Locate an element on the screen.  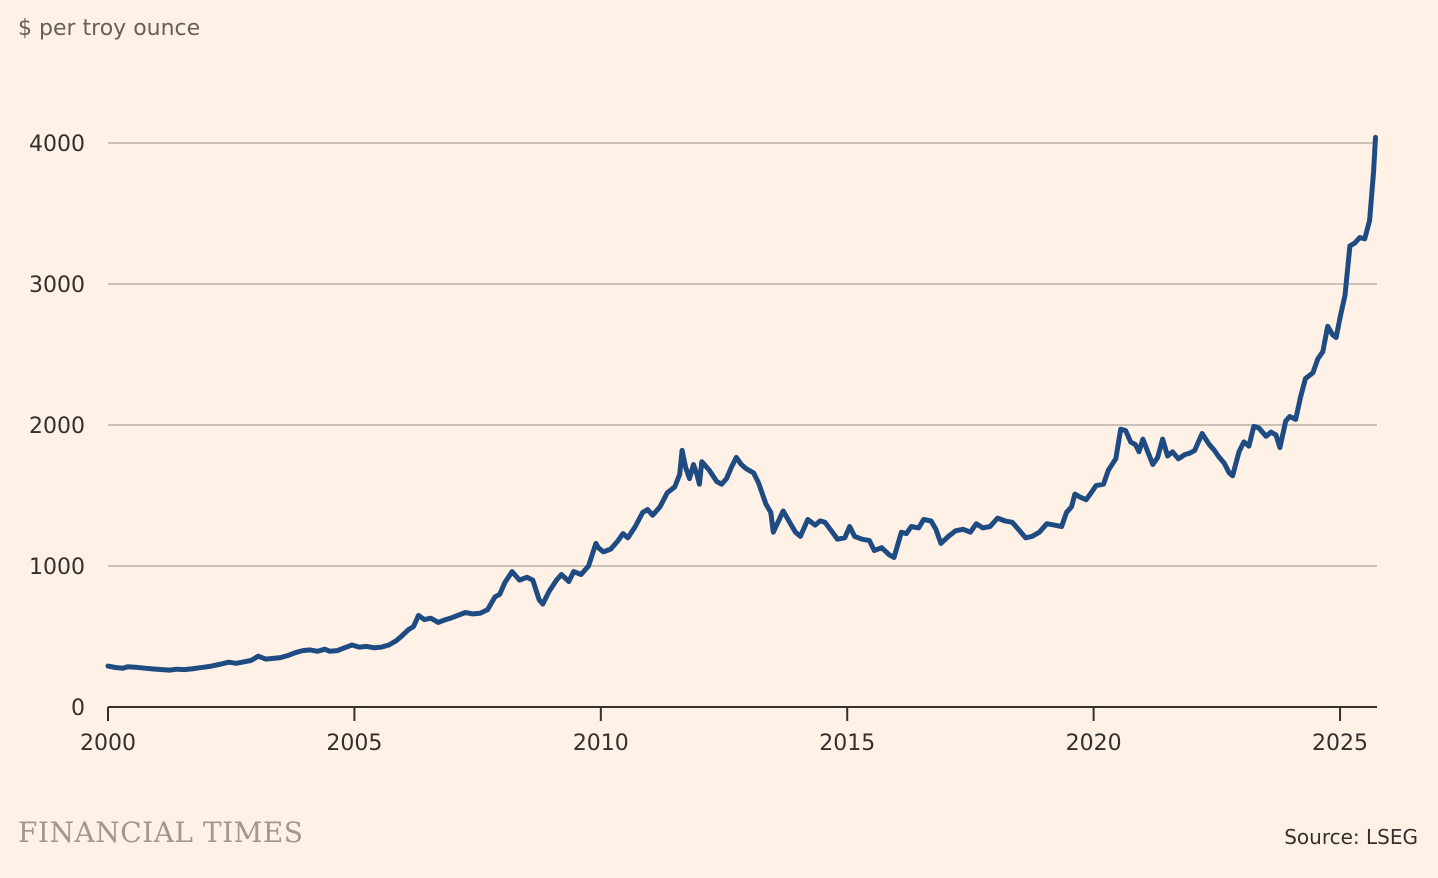
x-tick-label-2025: 2025 is located at coordinates (1340, 743).